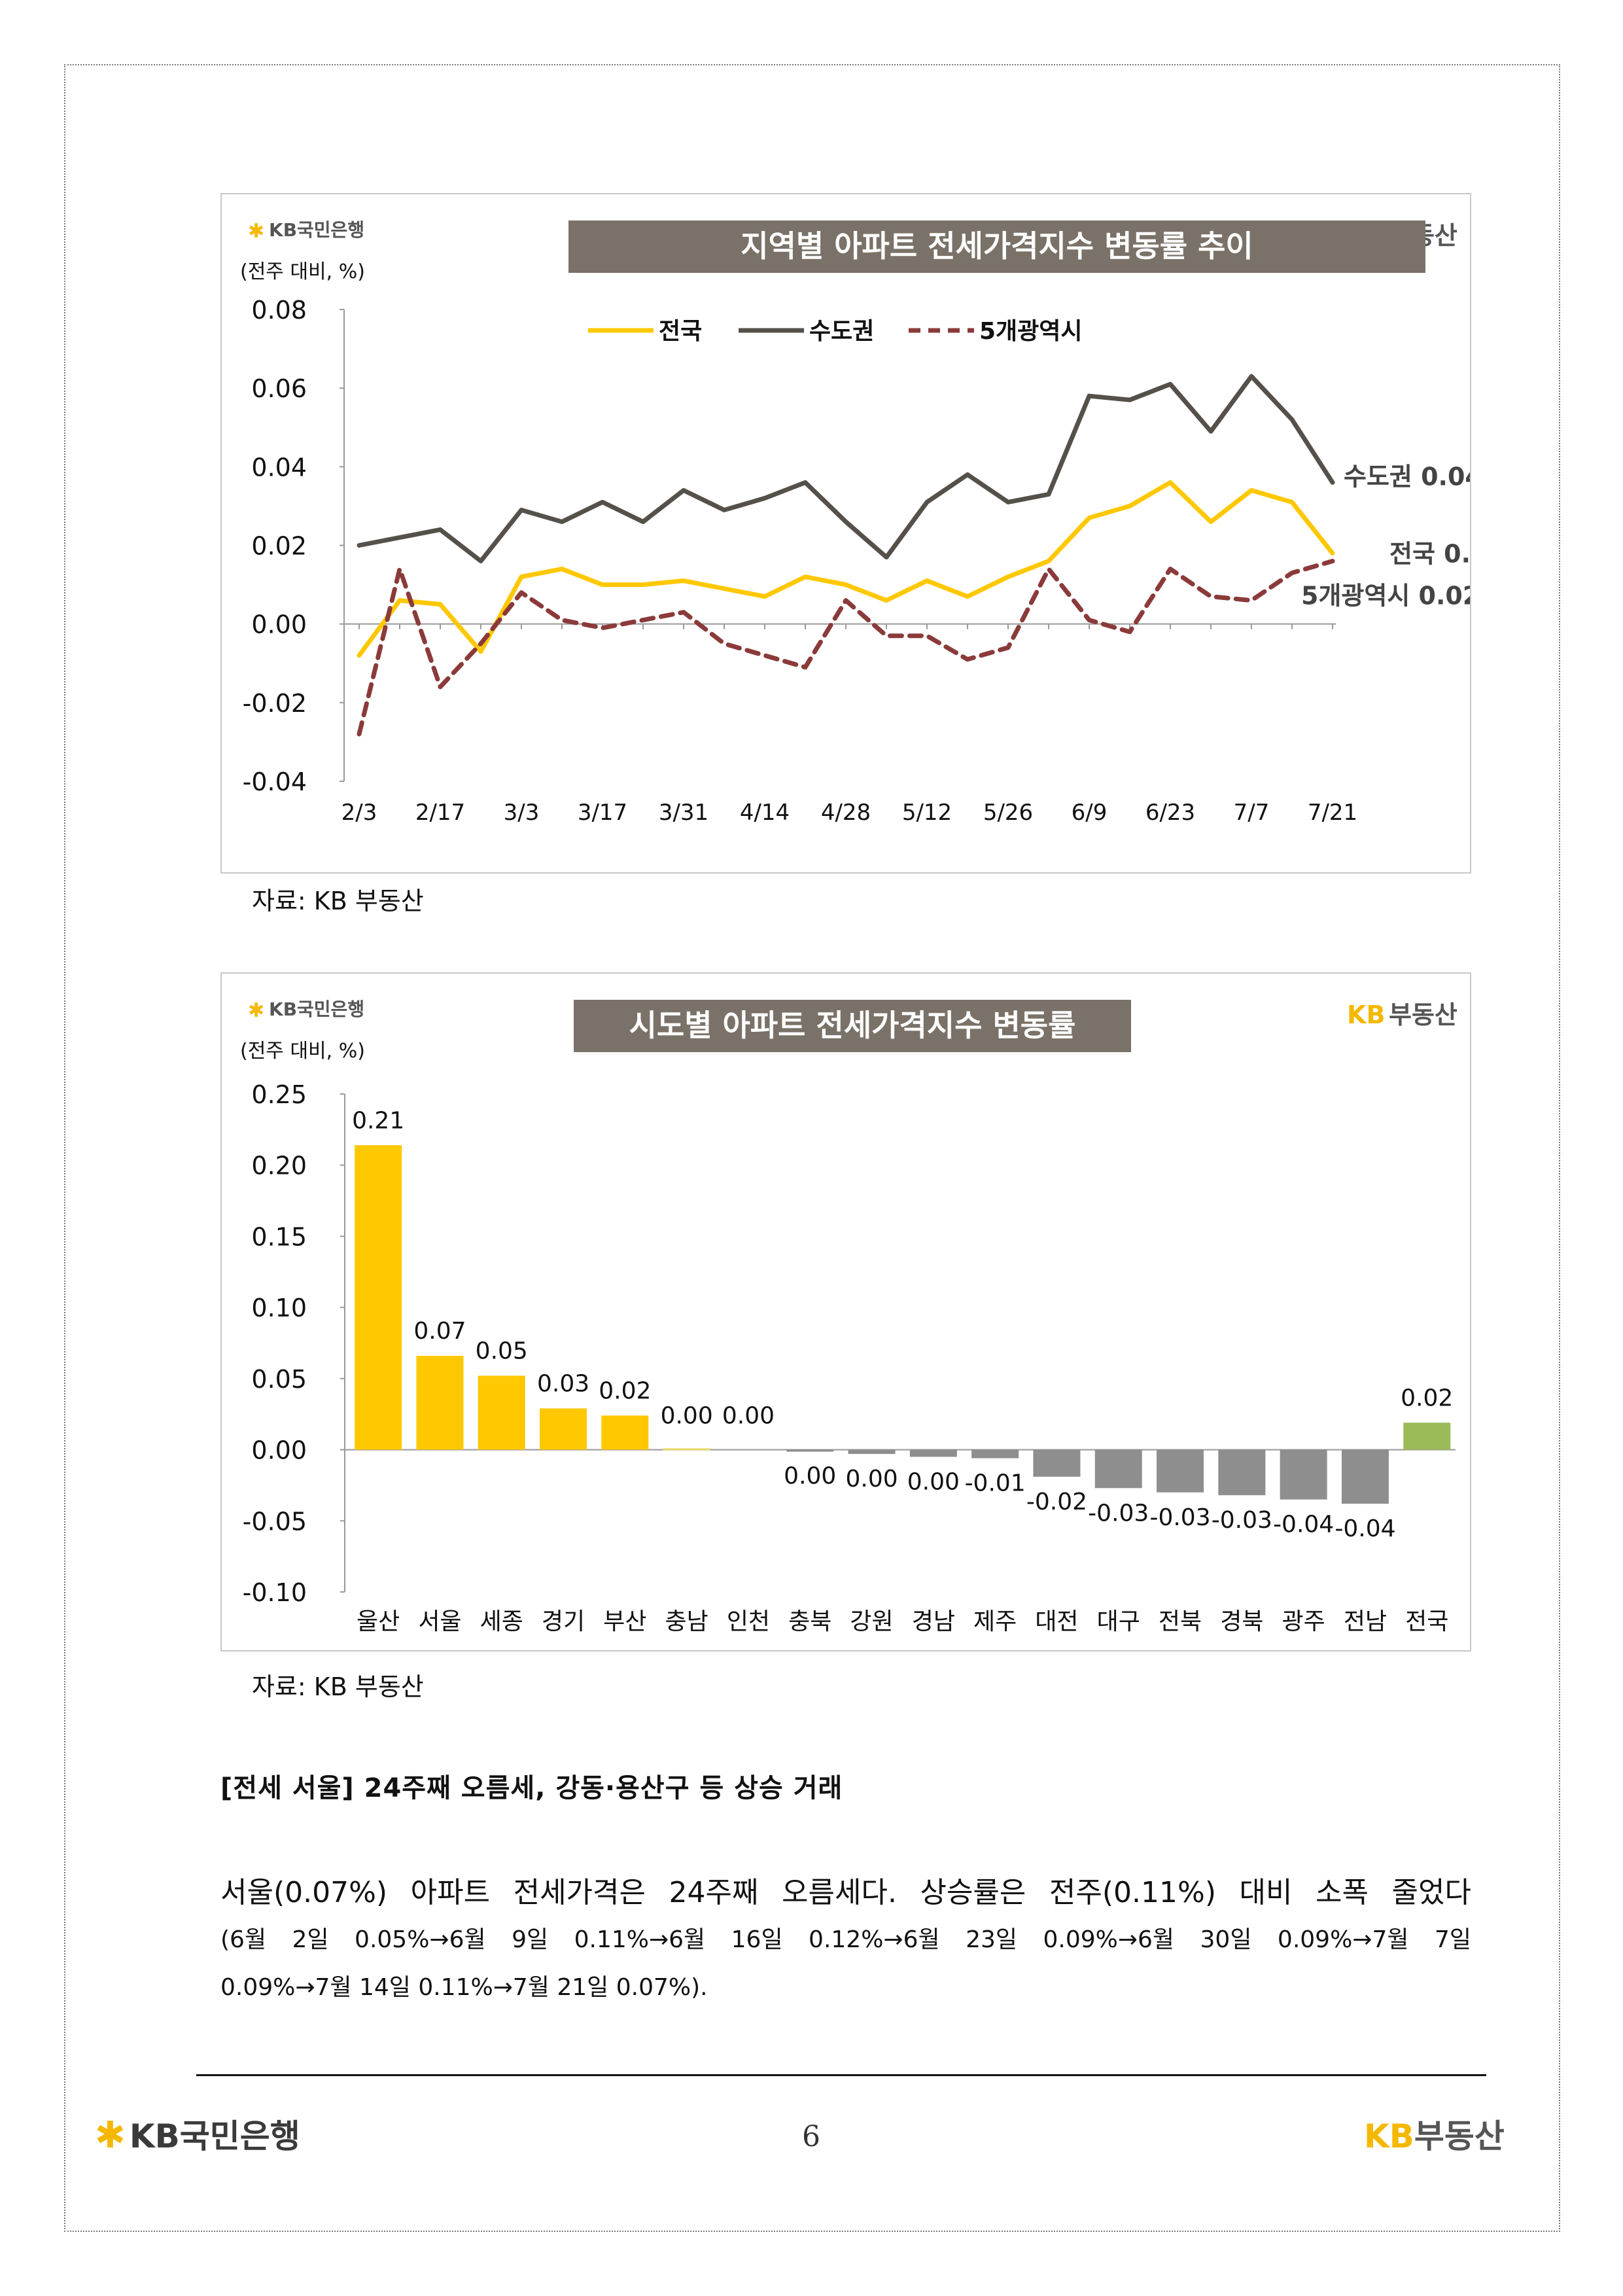  I want to click on category-label: 전북, so click(1180, 1622).